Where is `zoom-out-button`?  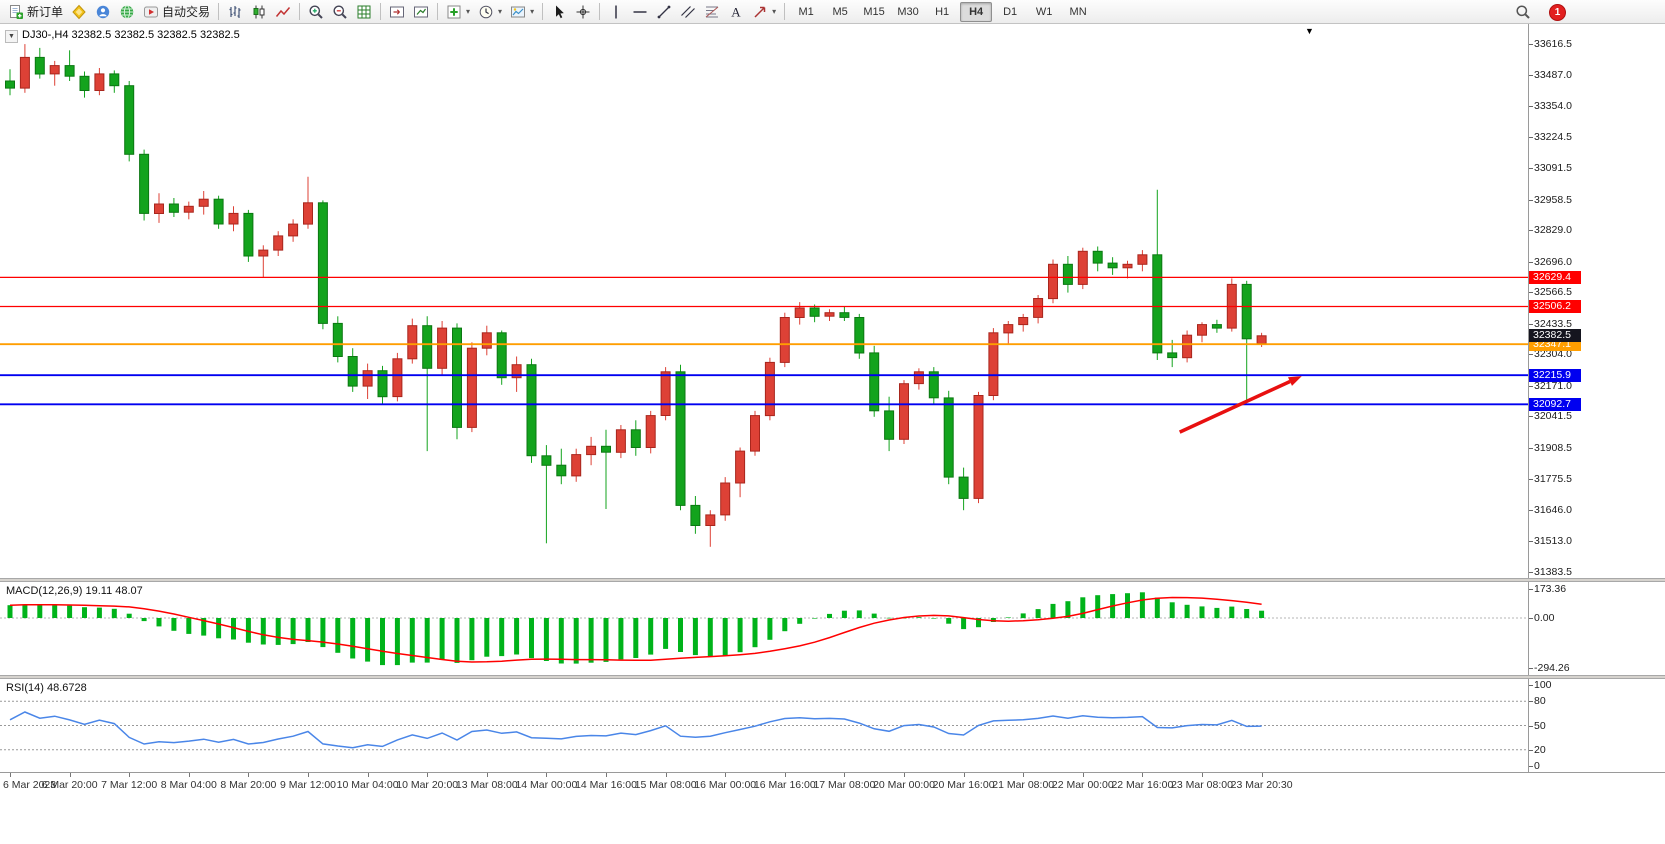 zoom-out-button is located at coordinates (340, 12).